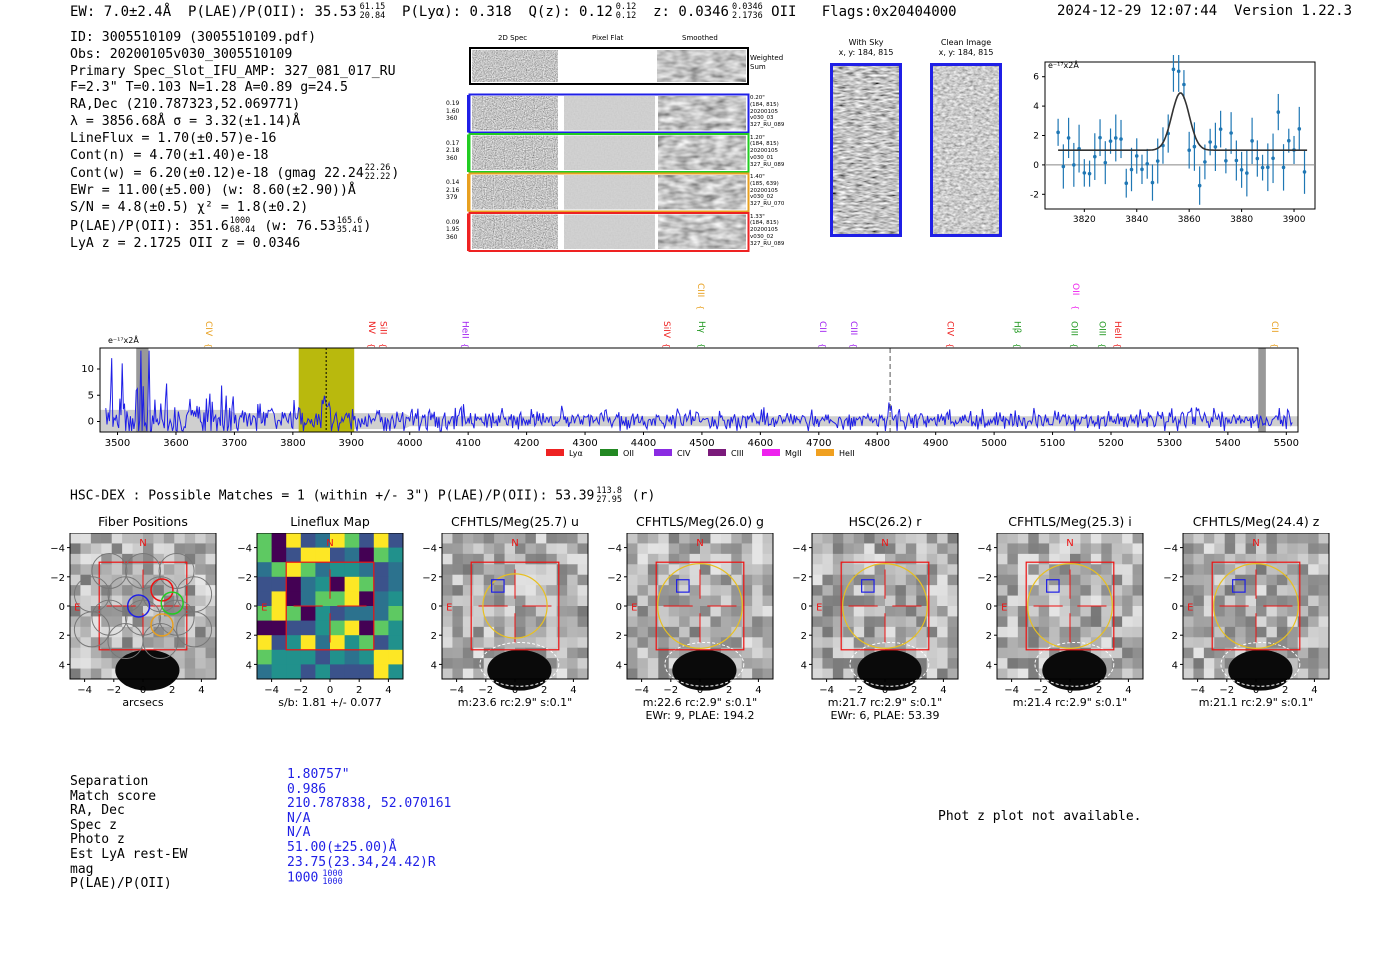 The image size is (1400, 953). What do you see at coordinates (498, 586) in the screenshot?
I see `match-box` at bounding box center [498, 586].